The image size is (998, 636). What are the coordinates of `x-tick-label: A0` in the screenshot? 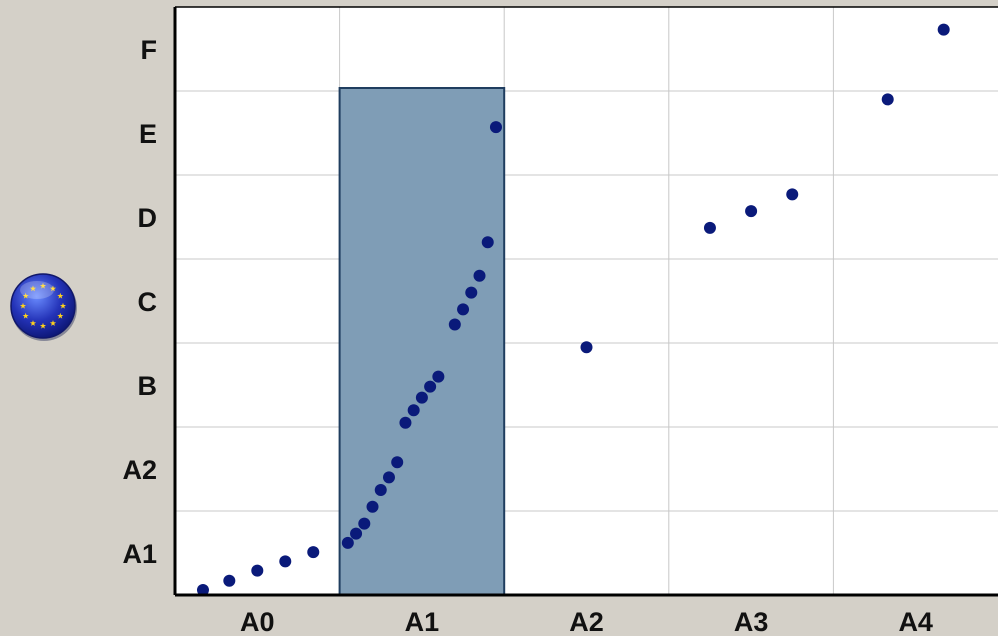 It's located at (257, 621).